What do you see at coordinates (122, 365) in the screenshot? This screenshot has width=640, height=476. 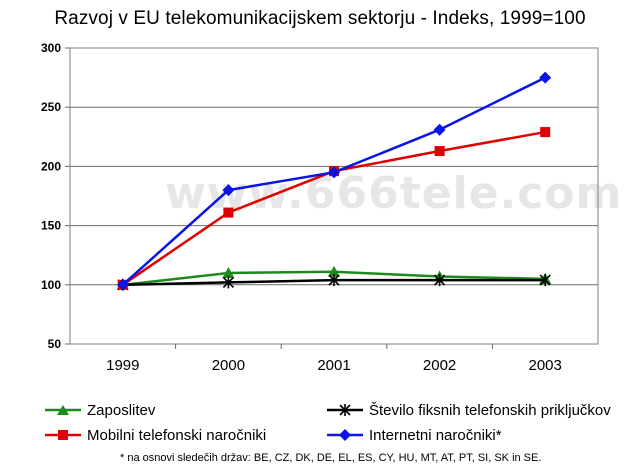 I see `x-tick-label: 1999` at bounding box center [122, 365].